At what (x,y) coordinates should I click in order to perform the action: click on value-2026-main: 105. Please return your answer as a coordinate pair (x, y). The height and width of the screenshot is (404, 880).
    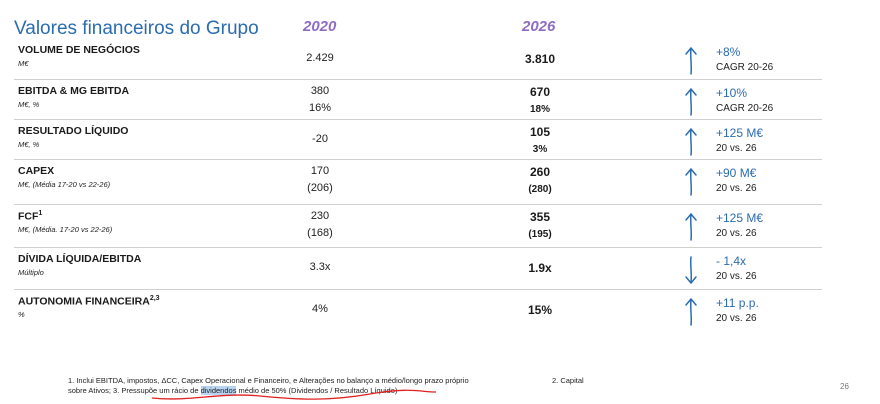
    Looking at the image, I should click on (540, 132).